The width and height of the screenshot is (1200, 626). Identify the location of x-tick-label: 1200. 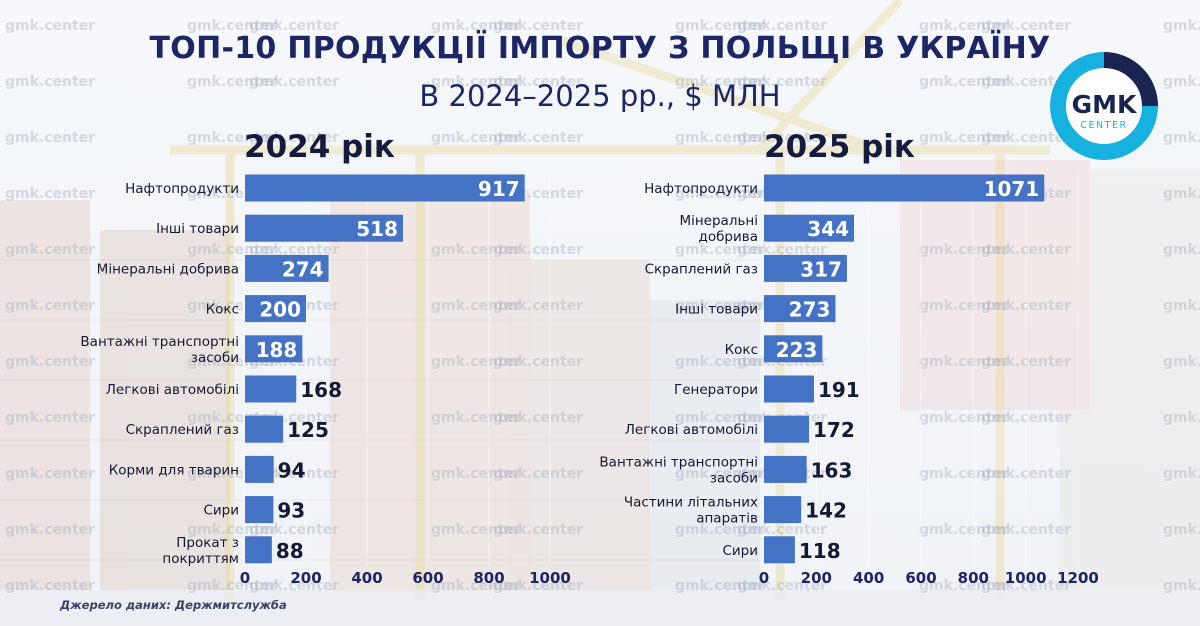
(1078, 578).